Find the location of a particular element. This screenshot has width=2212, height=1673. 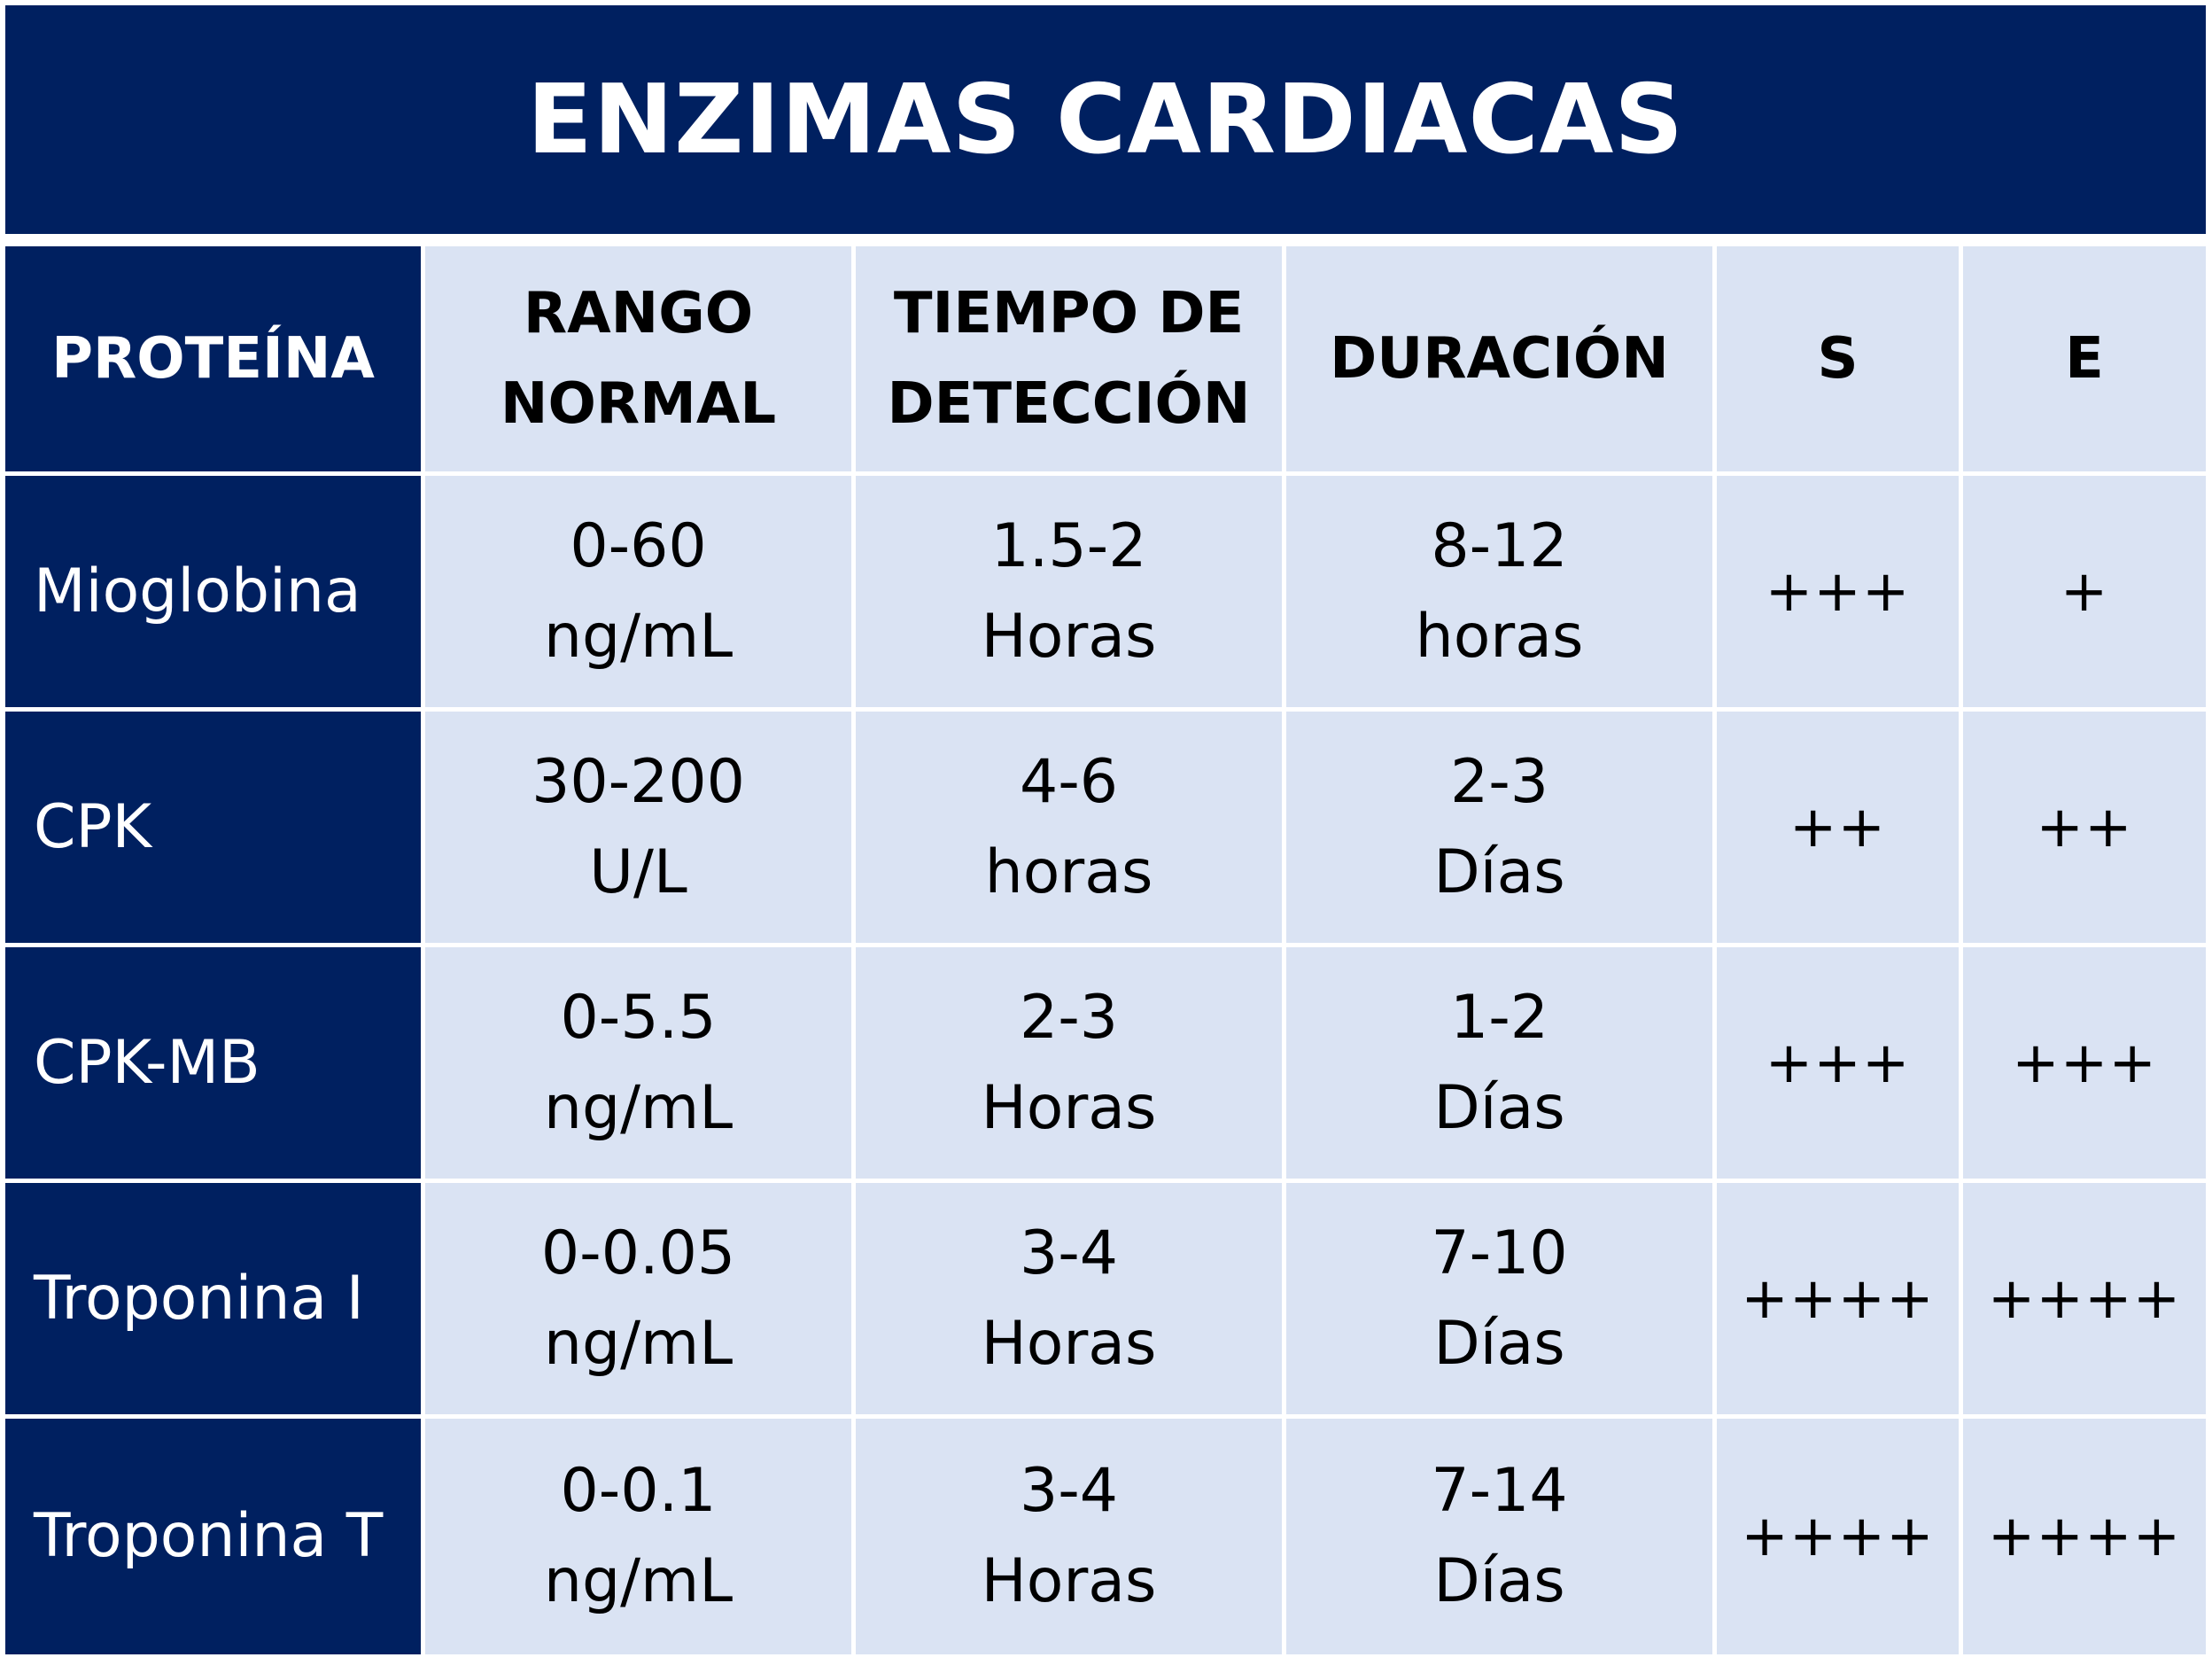

protein-name: CPK is located at coordinates (93, 826).